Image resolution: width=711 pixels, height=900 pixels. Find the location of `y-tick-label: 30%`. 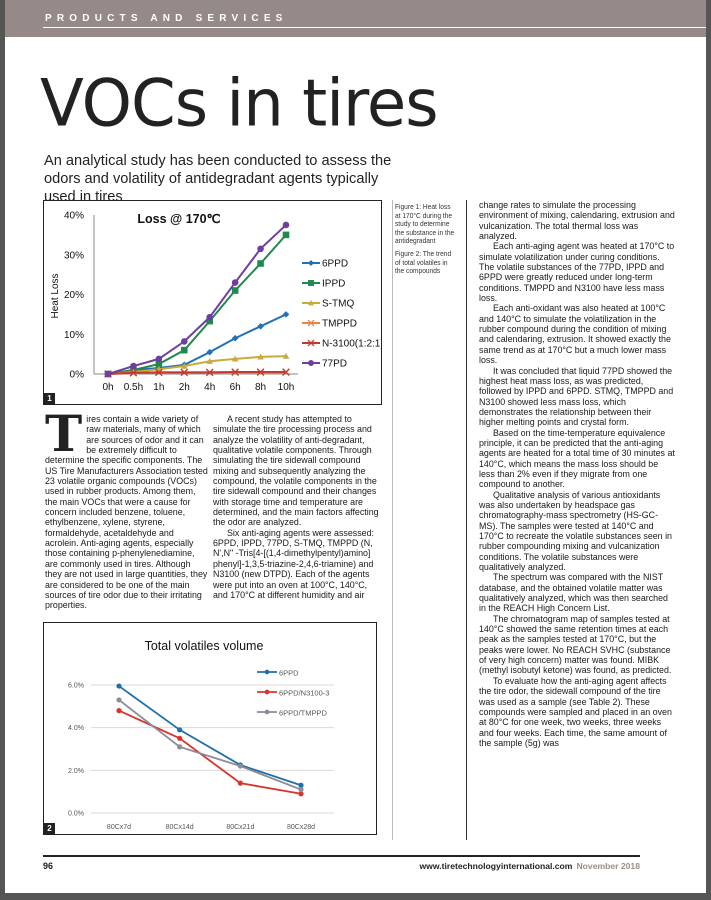

y-tick-label: 30% is located at coordinates (74, 255).